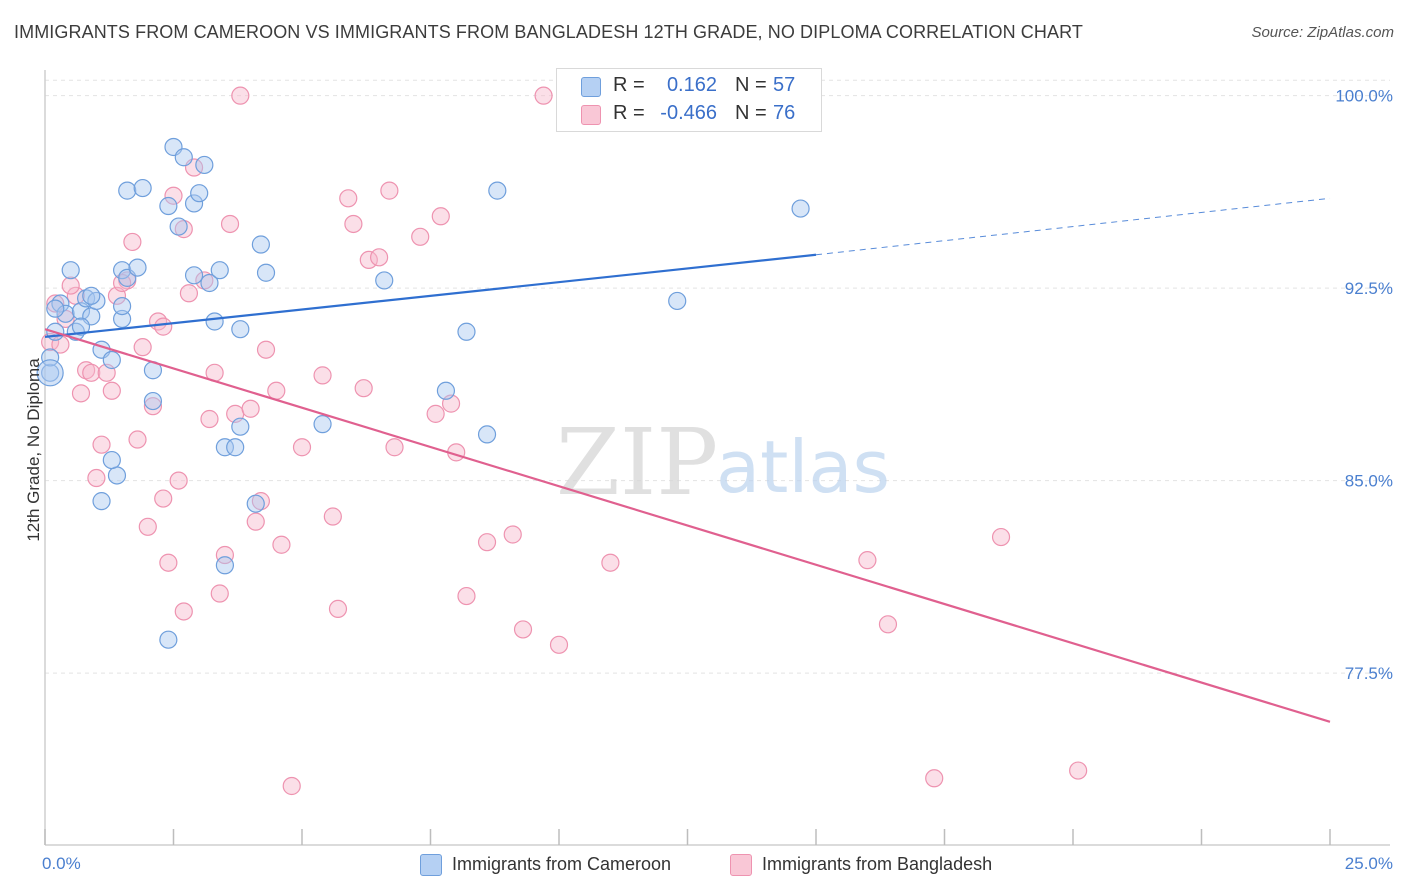 The width and height of the screenshot is (1406, 892). I want to click on watermark: ZIP atlas, so click(723, 462).